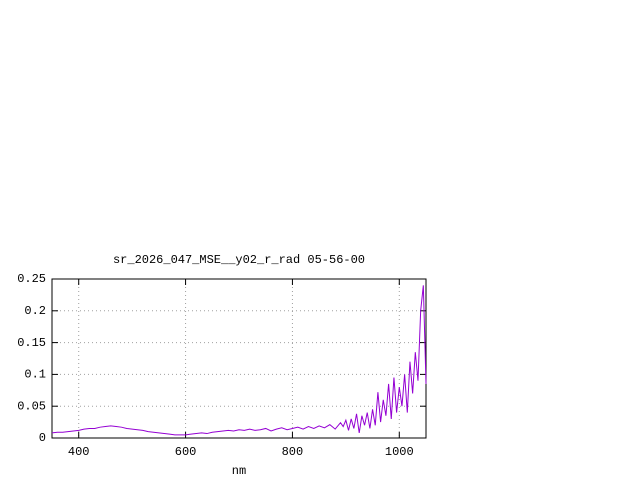 The image size is (640, 480). Describe the element at coordinates (35, 311) in the screenshot. I see `y-tick-label: 0.2` at that location.